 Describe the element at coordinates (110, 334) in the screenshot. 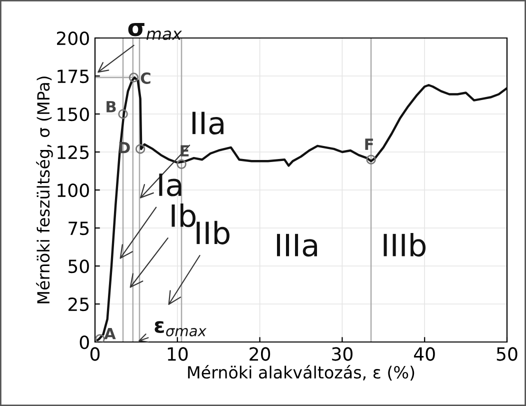

I see `annotation: A` at that location.